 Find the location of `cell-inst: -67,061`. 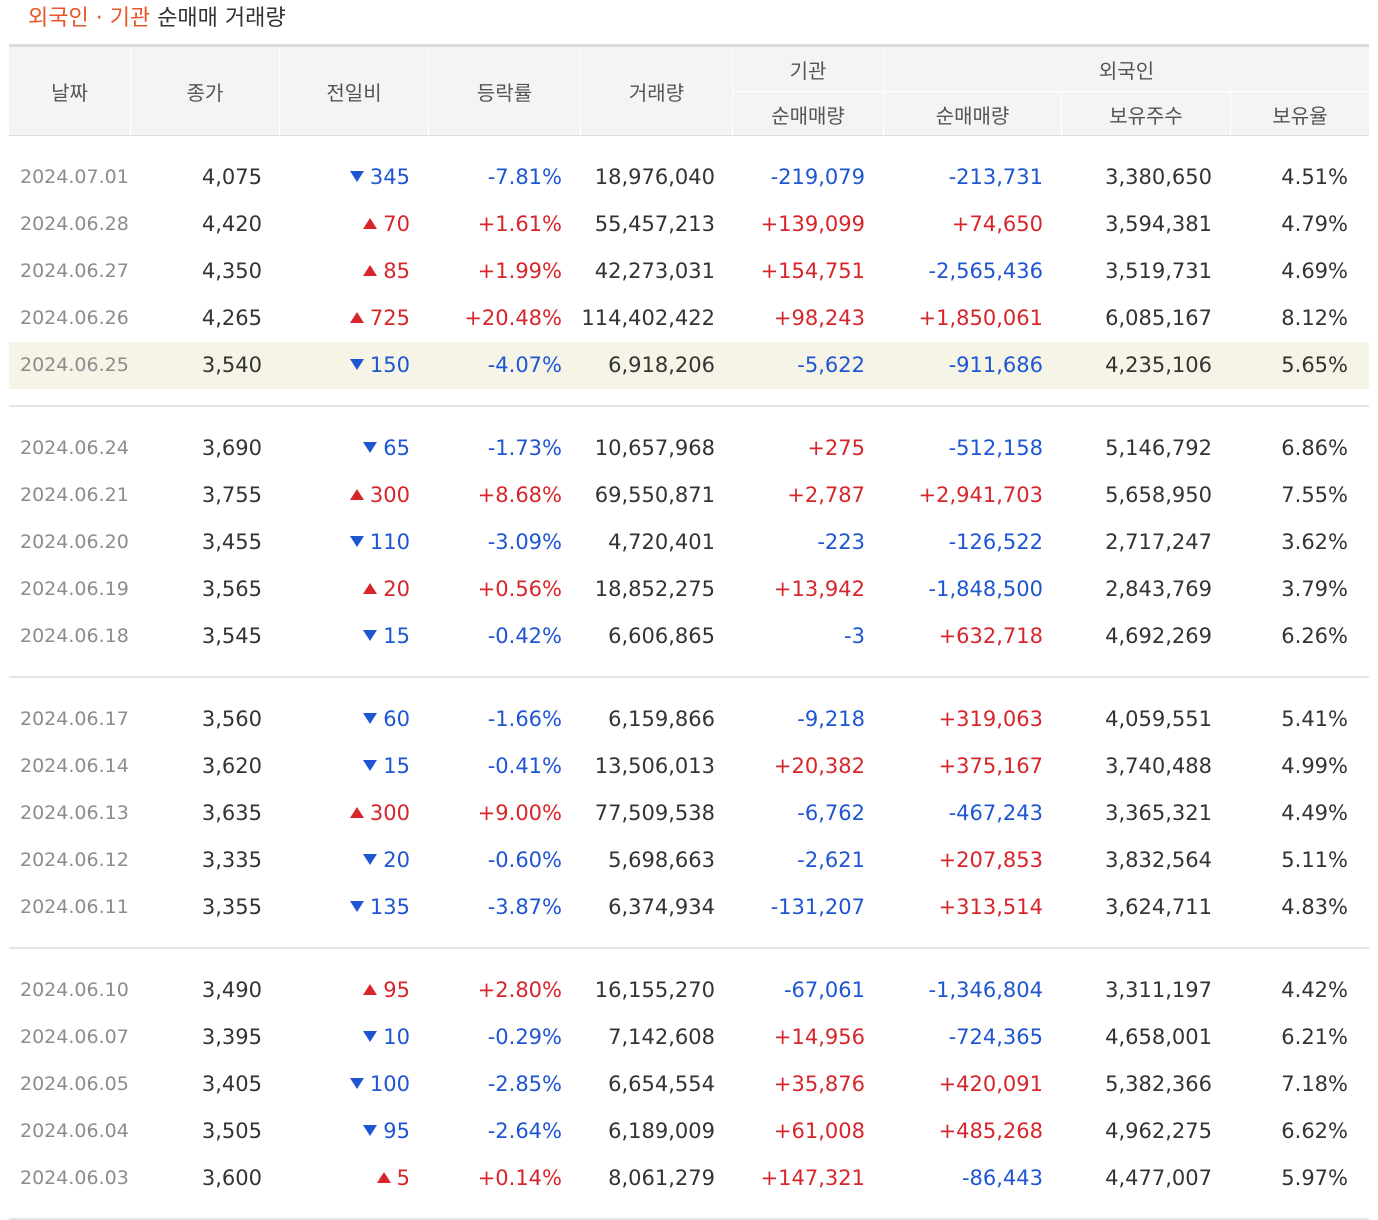

cell-inst: -67,061 is located at coordinates (824, 990).